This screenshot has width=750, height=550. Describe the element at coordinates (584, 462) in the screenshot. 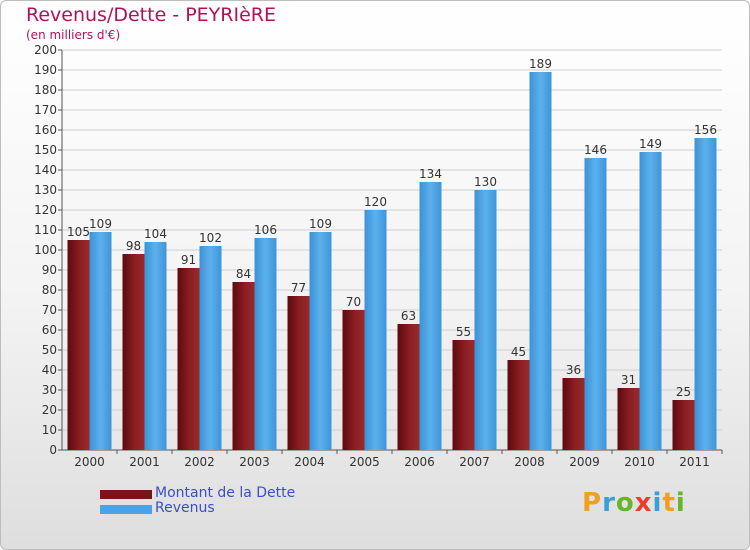

I see `x-tick-label: 2009` at that location.